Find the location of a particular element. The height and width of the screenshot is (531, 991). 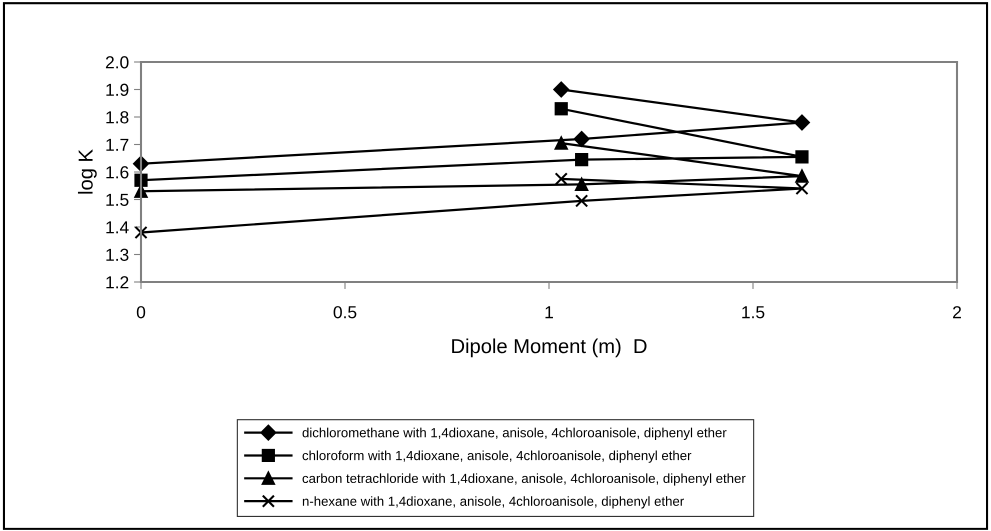

y-tick-label: 1.2 is located at coordinates (117, 282).